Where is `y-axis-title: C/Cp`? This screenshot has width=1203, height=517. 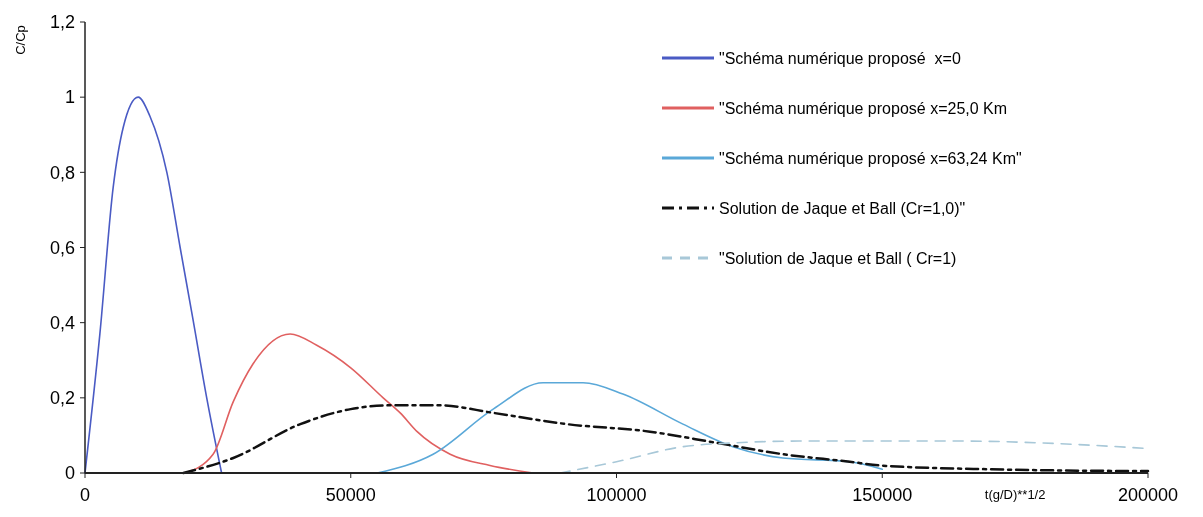
y-axis-title: C/Cp is located at coordinates (20, 40).